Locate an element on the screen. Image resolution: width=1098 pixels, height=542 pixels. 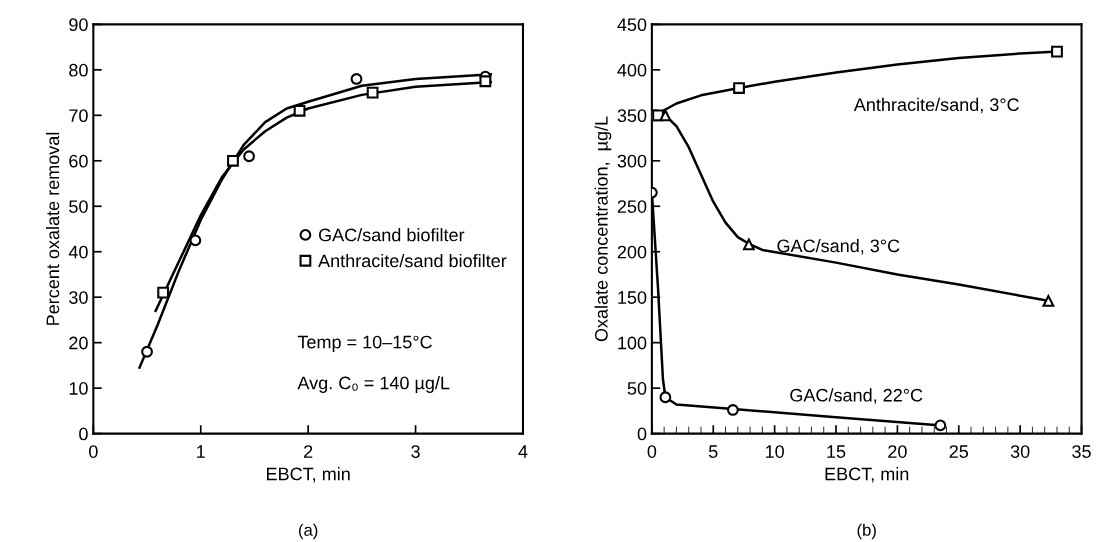
y-tick-label: 60 is located at coordinates (78, 161).